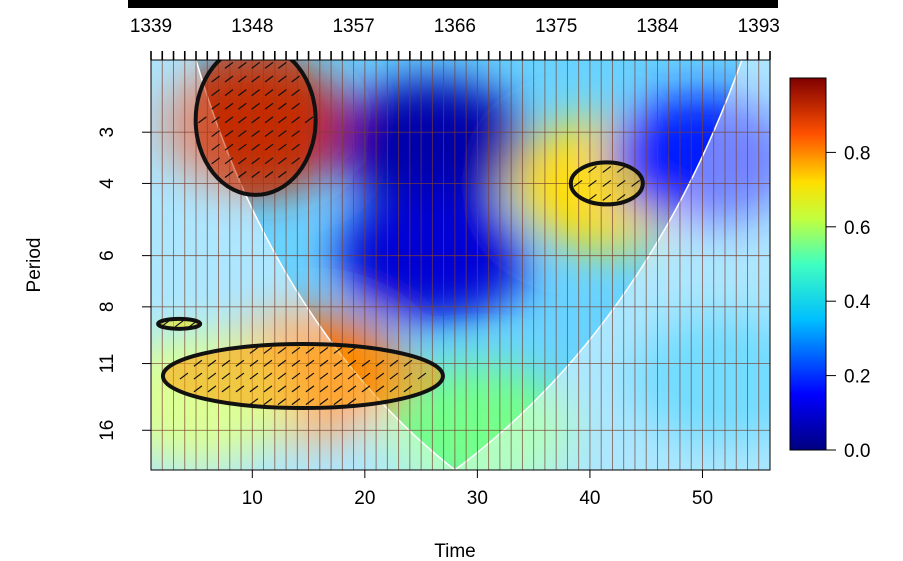 The image size is (903, 561). I want to click on y-tick-label-11: 11, so click(107, 364).